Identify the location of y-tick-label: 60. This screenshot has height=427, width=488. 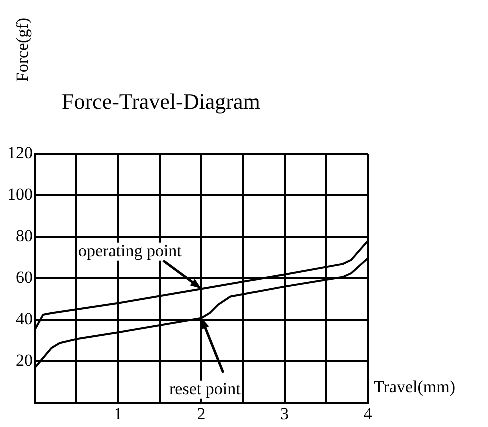
(24, 277).